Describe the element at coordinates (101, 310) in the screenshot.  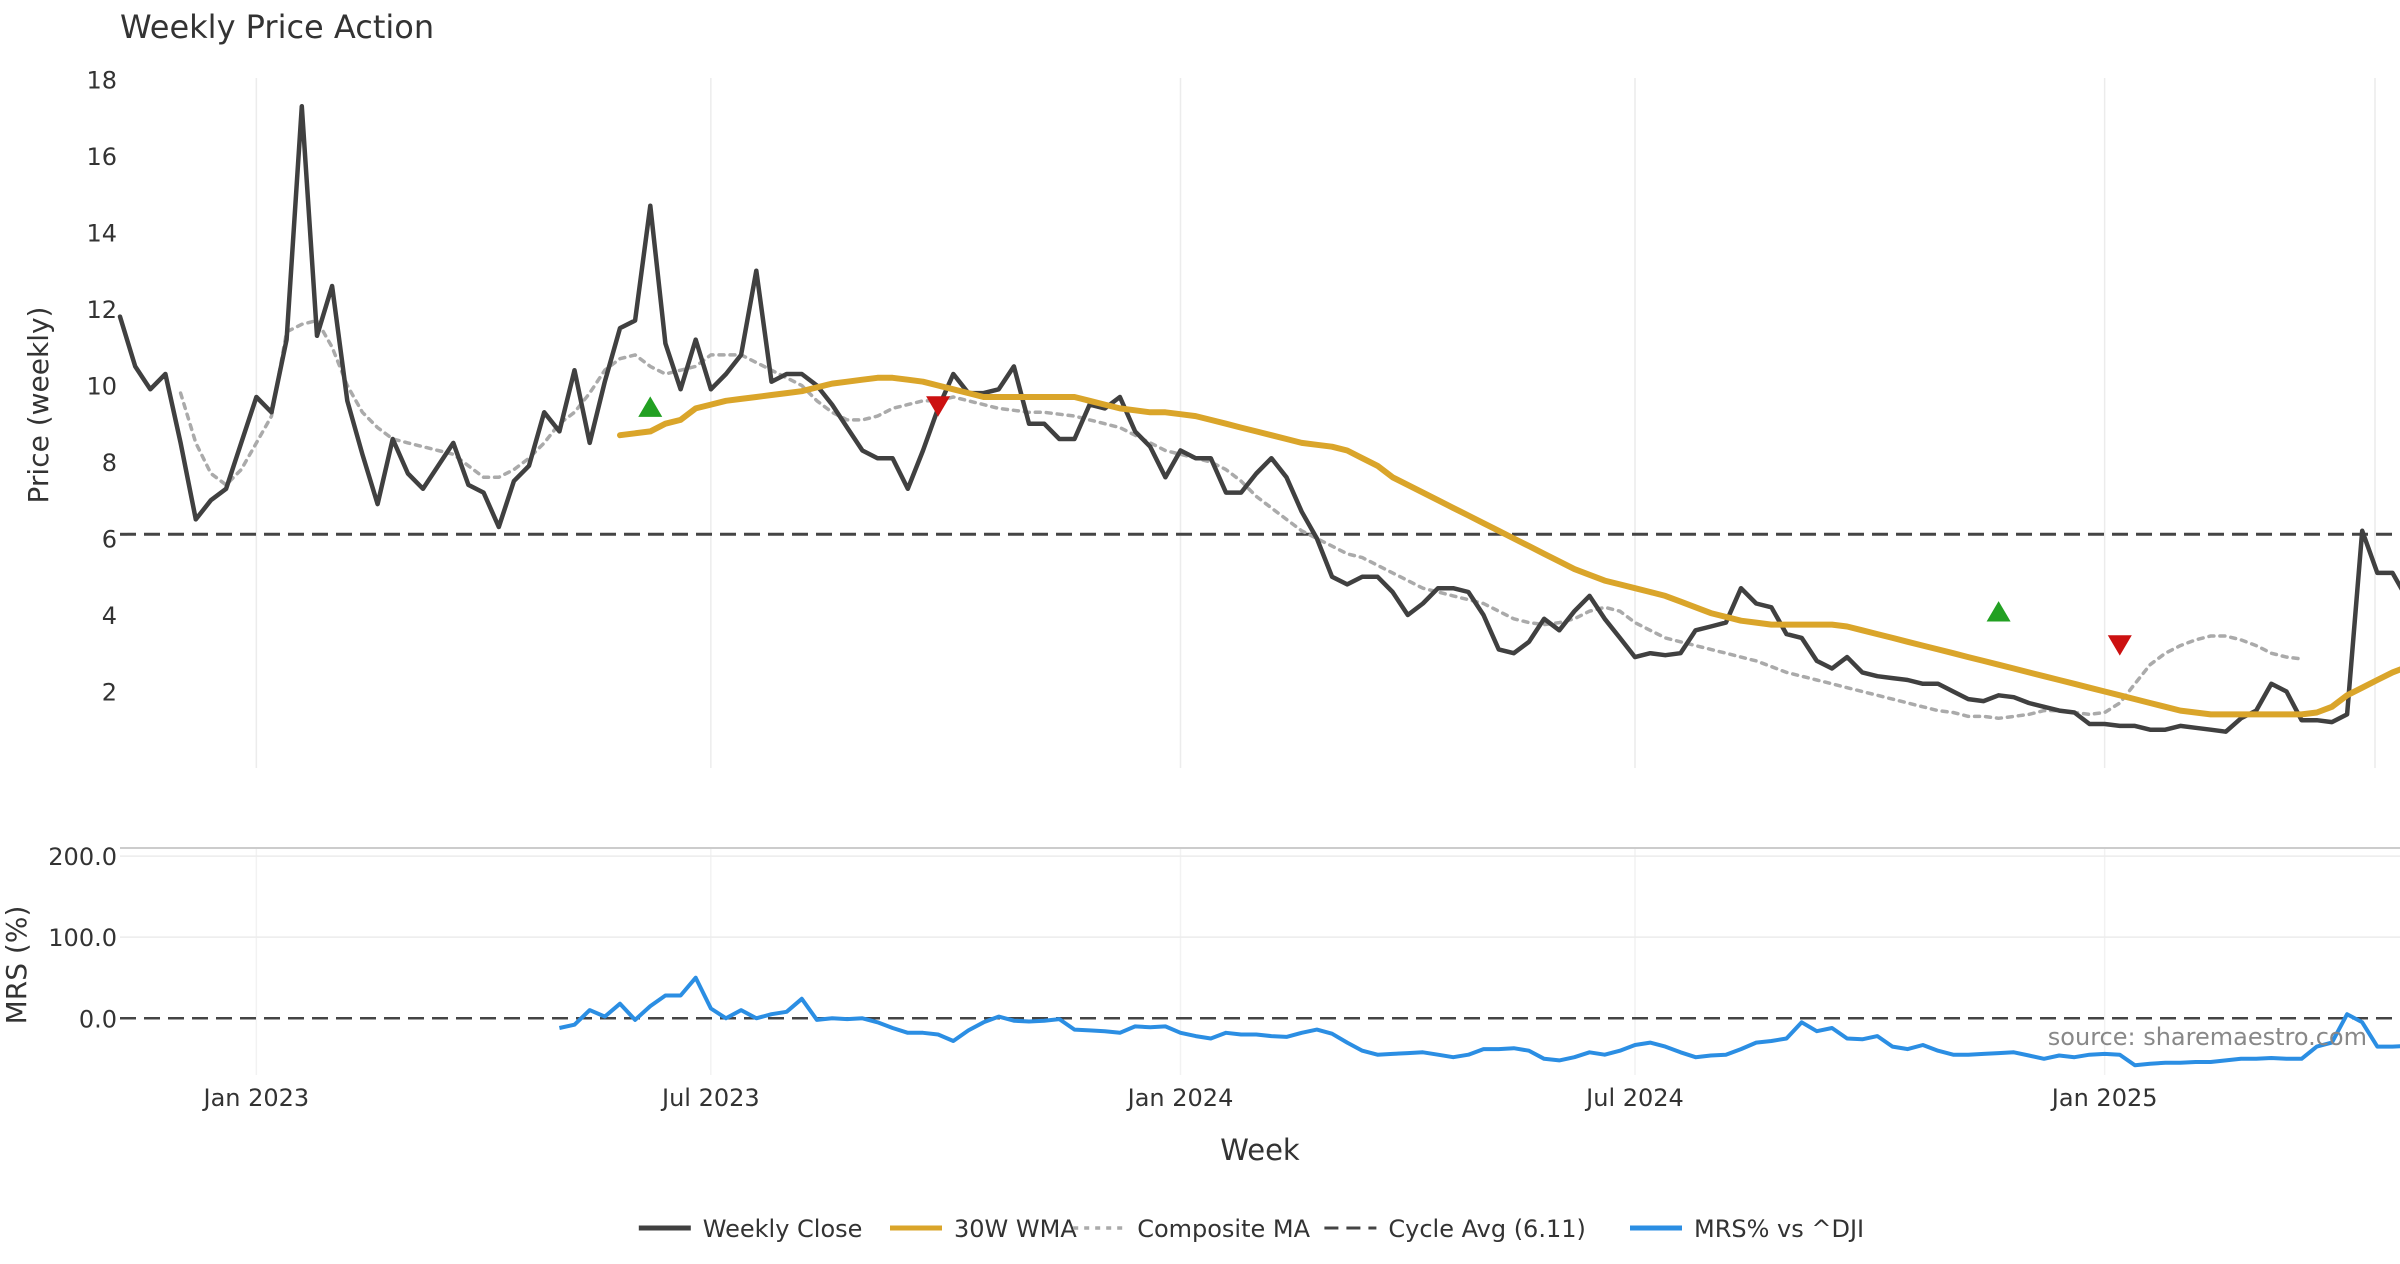
I see `price-tick-label: 12` at that location.